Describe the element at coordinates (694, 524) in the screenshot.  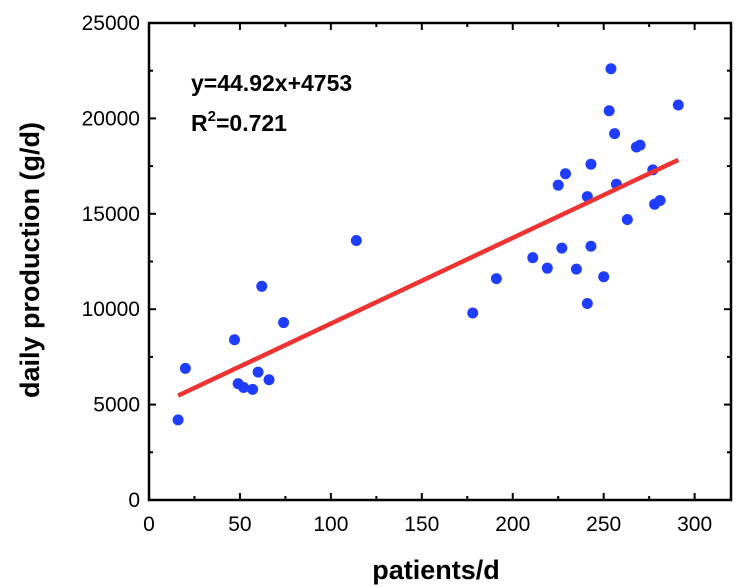
I see `x-tick-label: 300` at that location.